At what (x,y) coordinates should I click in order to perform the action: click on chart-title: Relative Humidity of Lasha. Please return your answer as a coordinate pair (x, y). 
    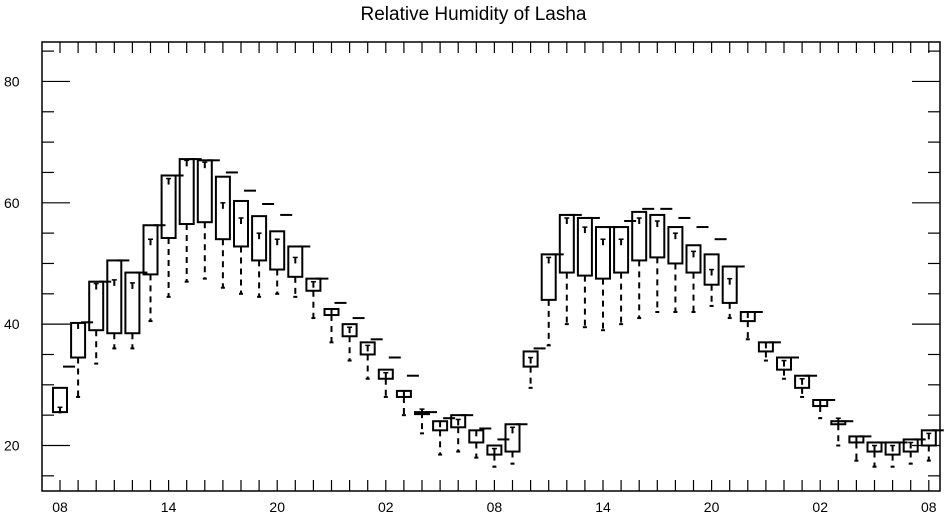
    Looking at the image, I should click on (473, 14).